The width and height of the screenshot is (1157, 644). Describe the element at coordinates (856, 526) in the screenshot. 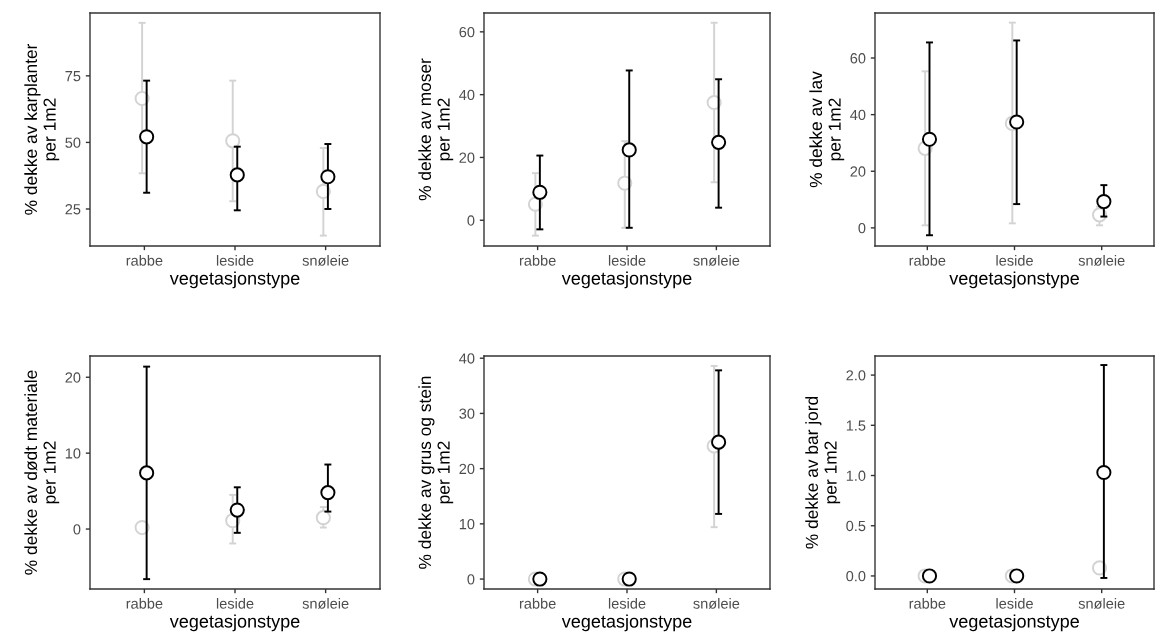

I see `y-tick-label: 0.5` at that location.